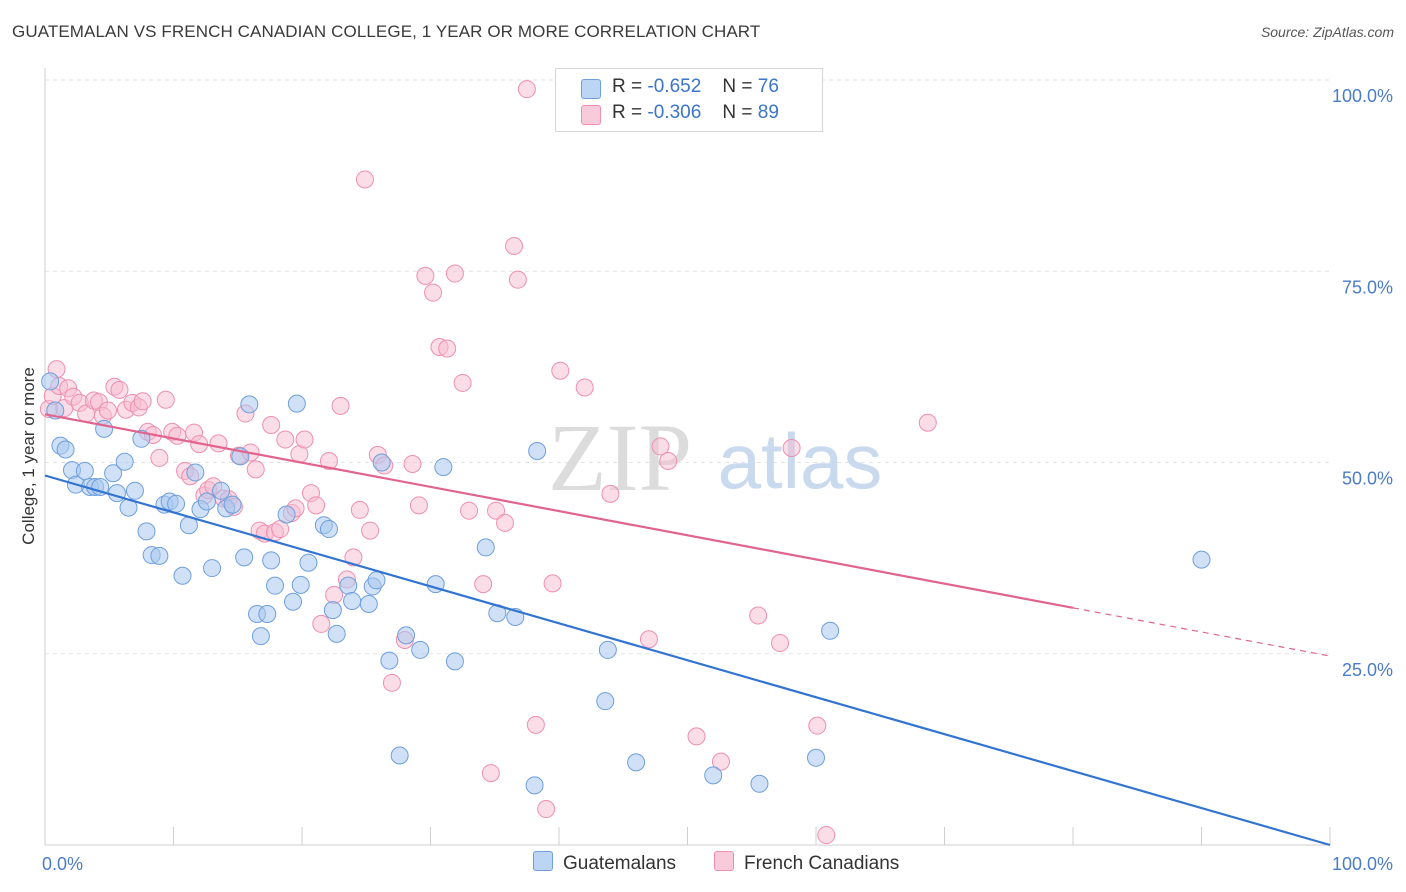 This screenshot has width=1406, height=892. I want to click on legend-swatch-pink, so click(724, 861).